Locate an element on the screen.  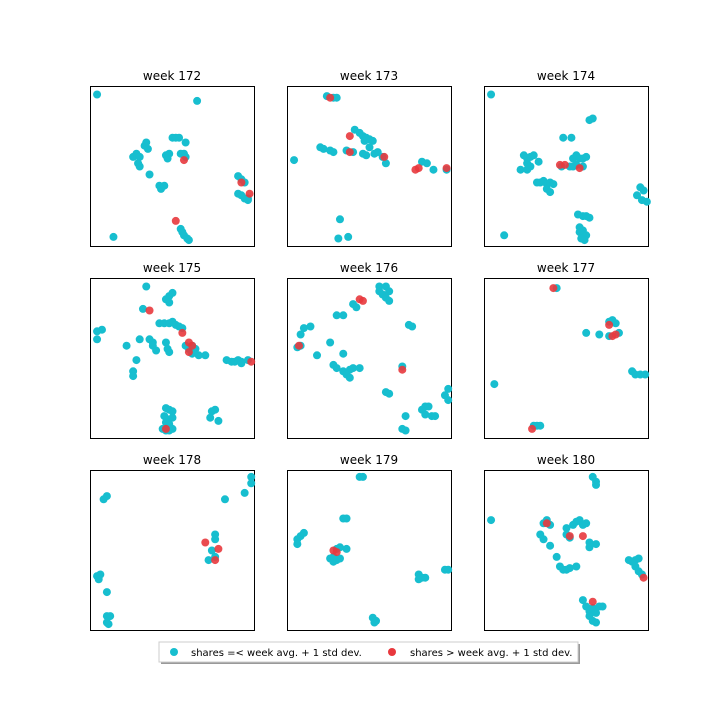
panel-week: week 176 is located at coordinates (370, 350).